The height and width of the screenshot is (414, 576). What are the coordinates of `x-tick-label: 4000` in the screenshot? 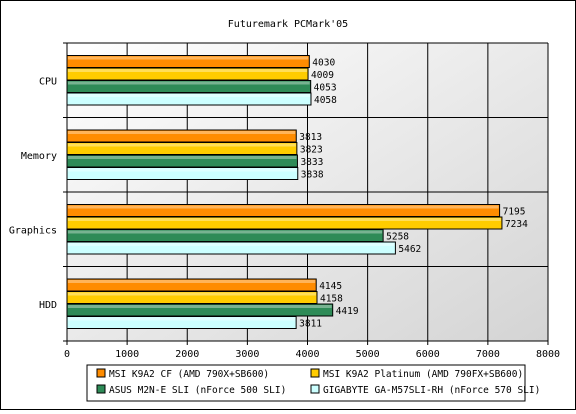 It's located at (307, 354).